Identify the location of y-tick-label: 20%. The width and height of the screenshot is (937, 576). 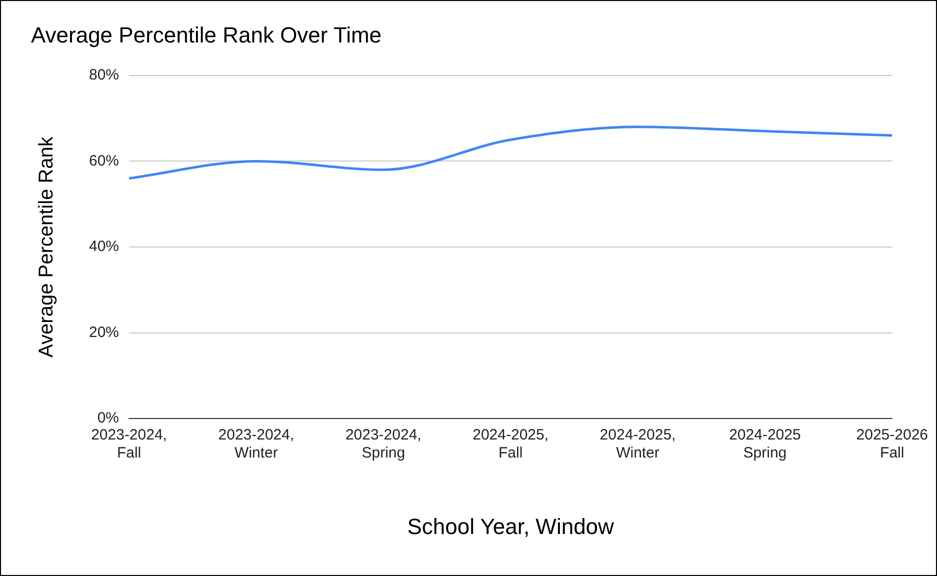
(104, 332).